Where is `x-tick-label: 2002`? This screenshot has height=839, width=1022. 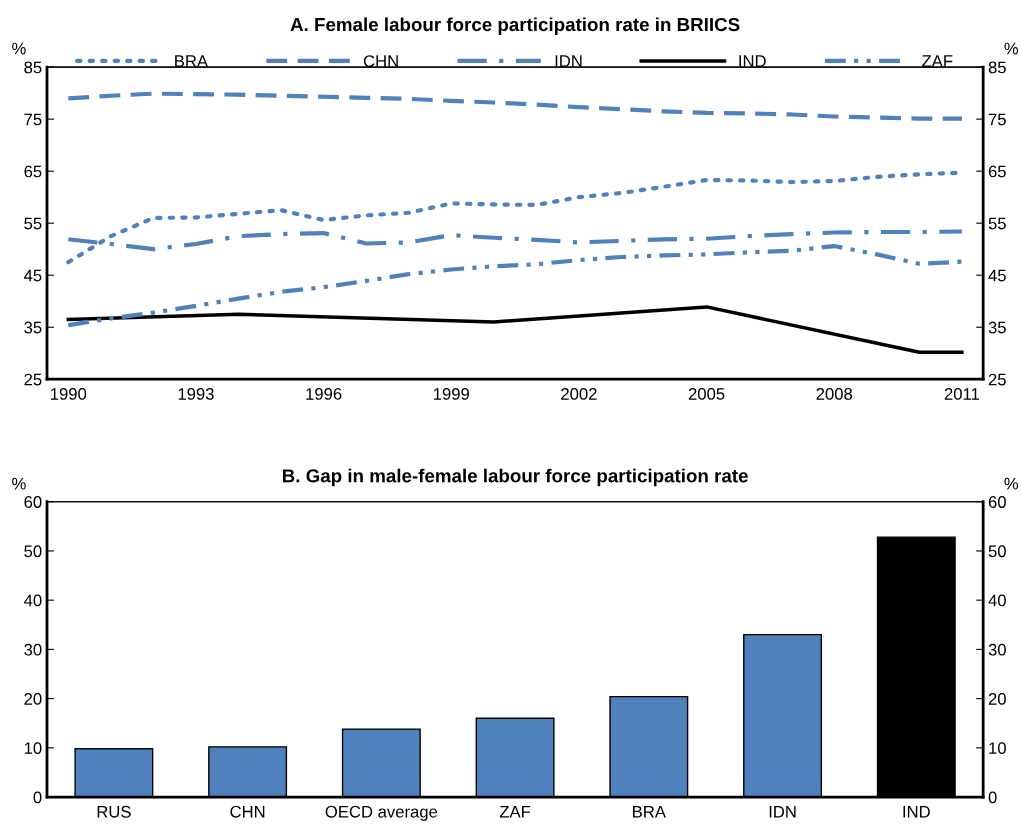 x-tick-label: 2002 is located at coordinates (579, 394).